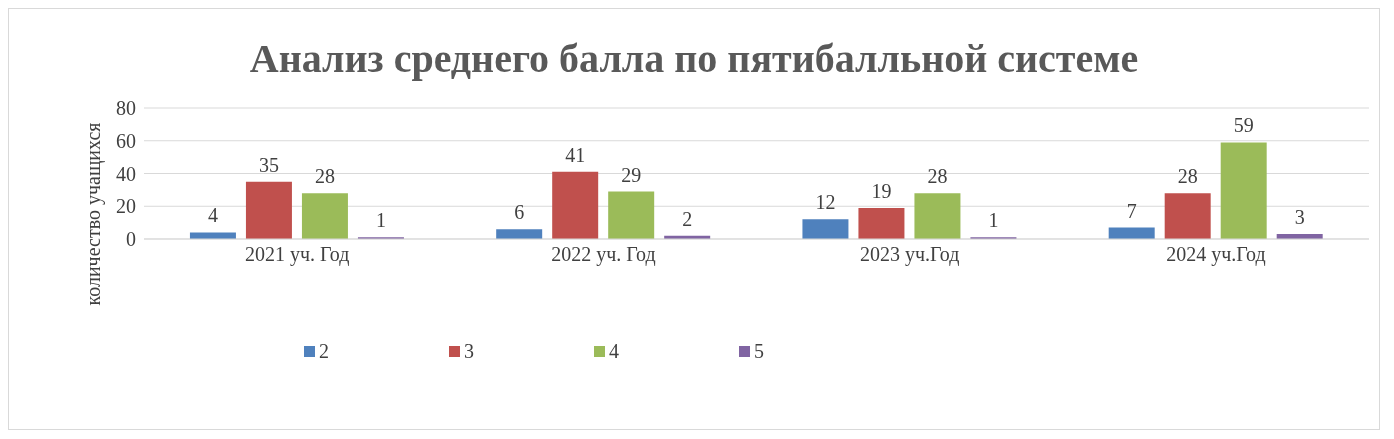  What do you see at coordinates (759, 351) in the screenshot?
I see `legend-label: 5` at bounding box center [759, 351].